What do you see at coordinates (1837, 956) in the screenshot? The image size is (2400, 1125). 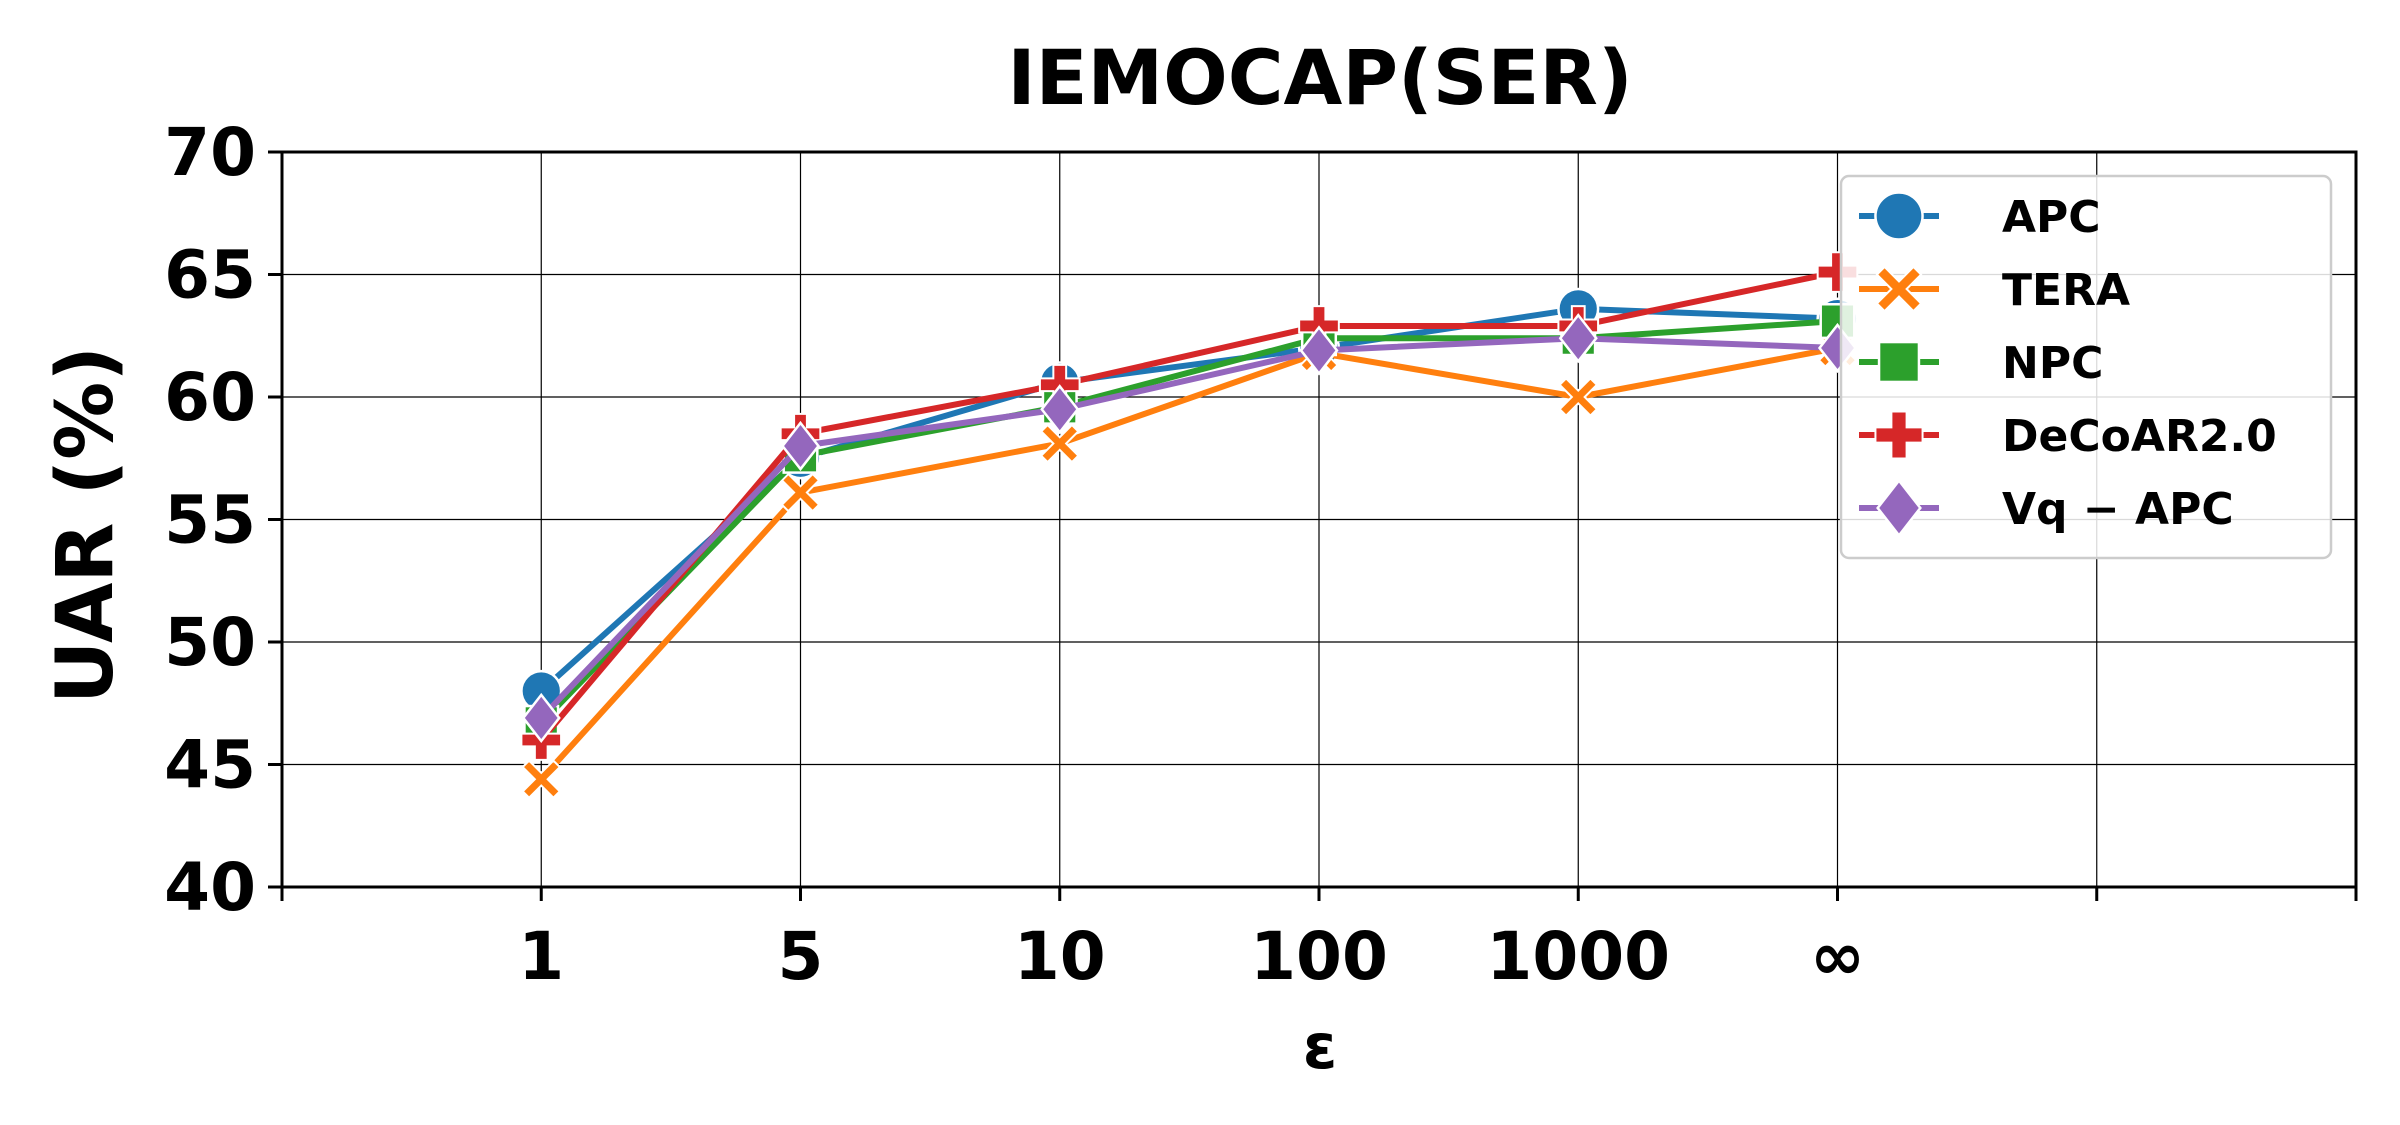 I see `x-tick-label: ∞` at bounding box center [1837, 956].